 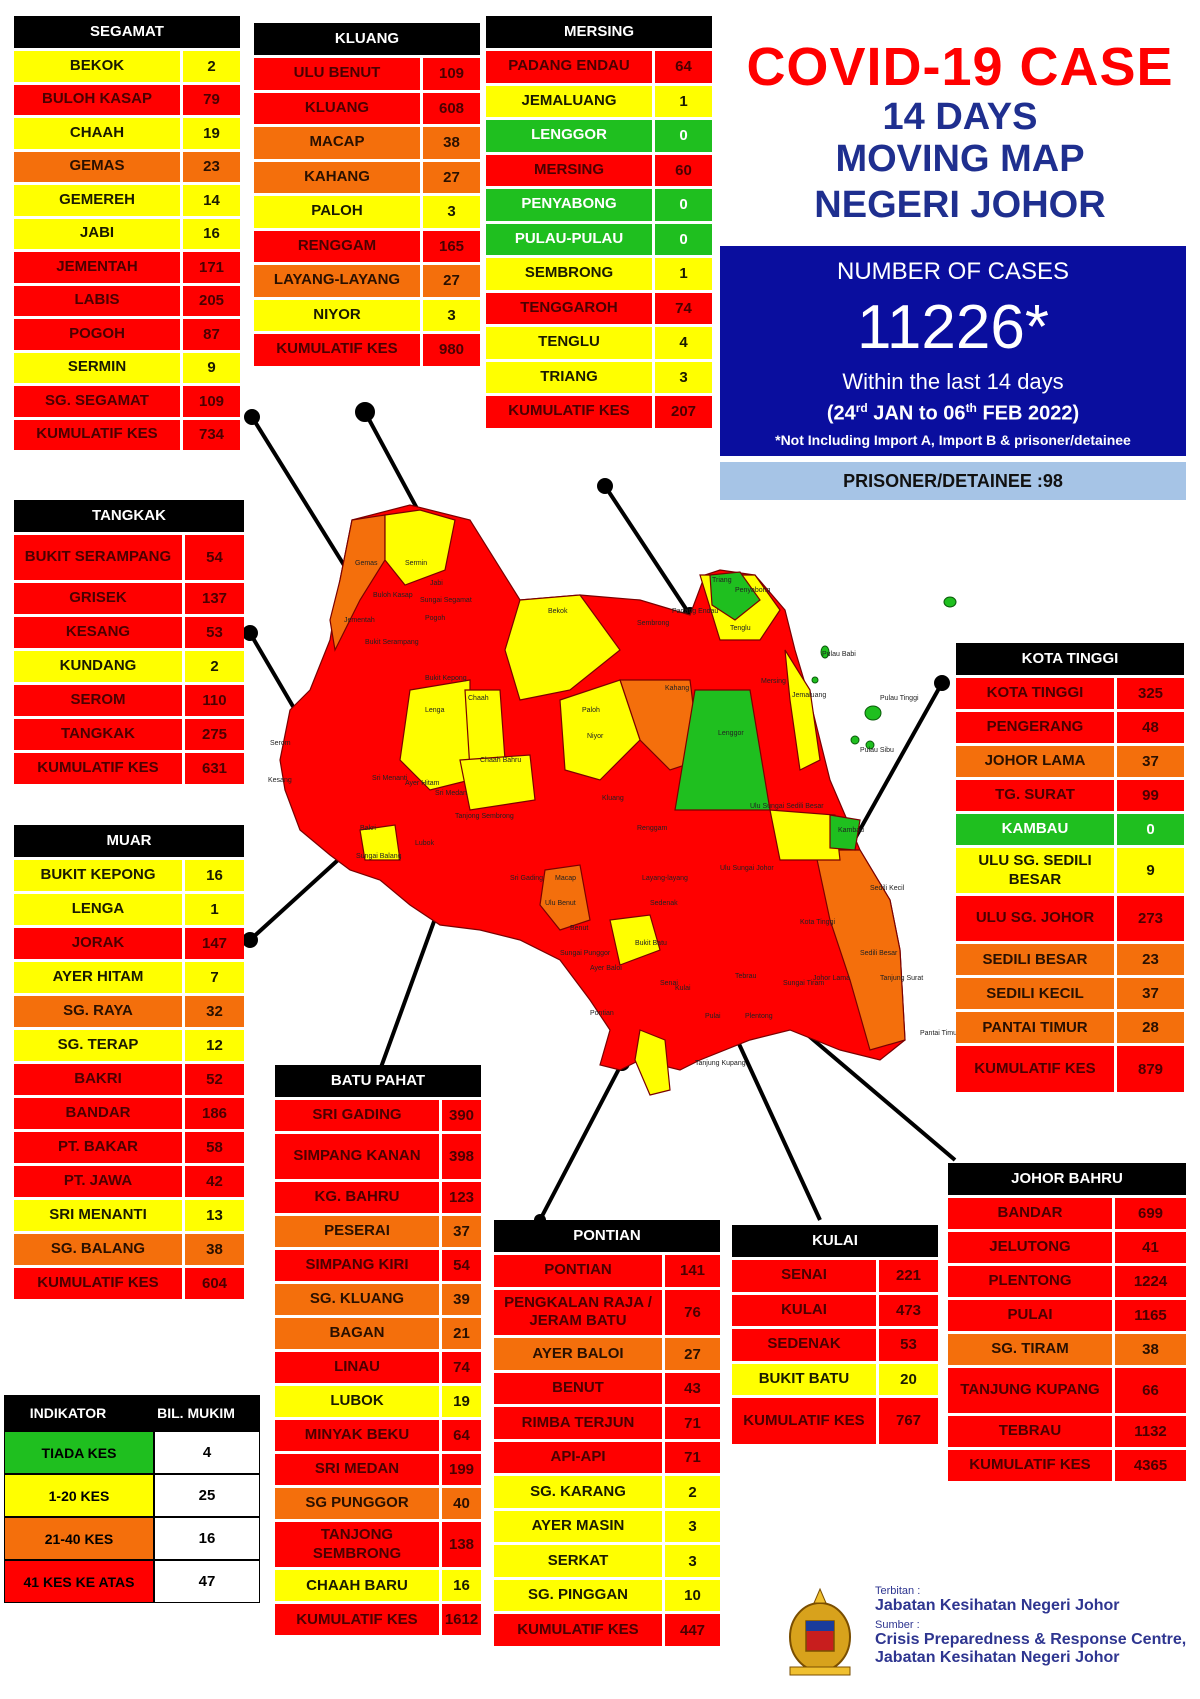 I want to click on case-count: 604, so click(x=214, y=1283).